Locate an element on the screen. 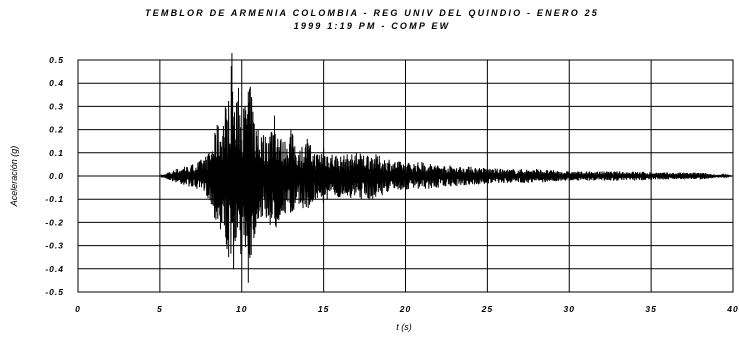  y-tick-label: 0.5 is located at coordinates (56, 60).